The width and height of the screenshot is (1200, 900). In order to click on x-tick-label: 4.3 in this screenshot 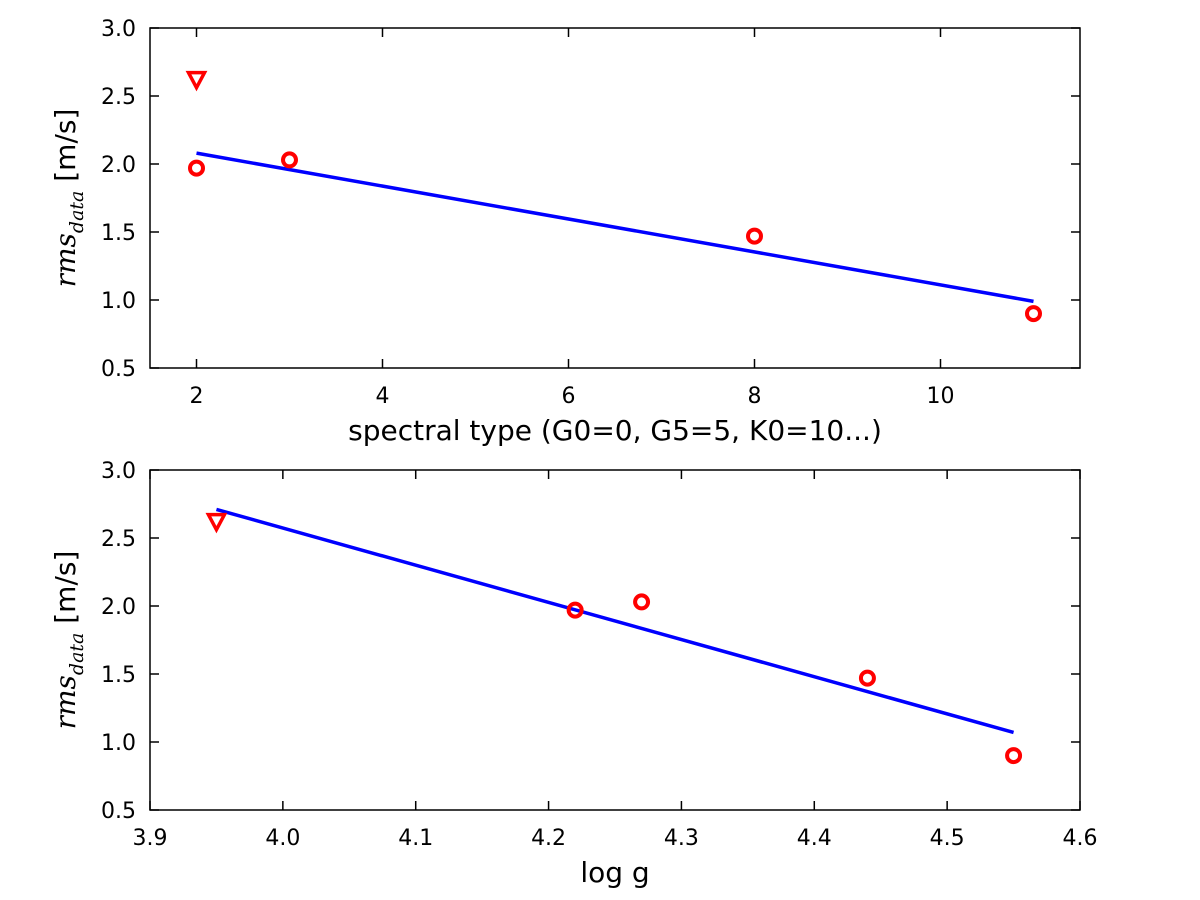, I will do `click(681, 838)`.